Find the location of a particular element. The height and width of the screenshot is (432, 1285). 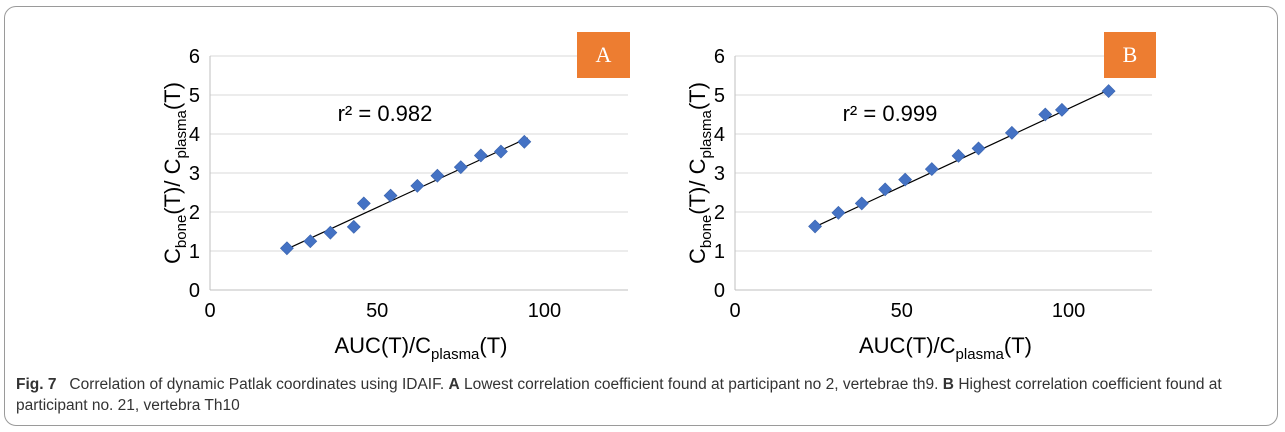

panel-letter: B is located at coordinates (1130, 54).